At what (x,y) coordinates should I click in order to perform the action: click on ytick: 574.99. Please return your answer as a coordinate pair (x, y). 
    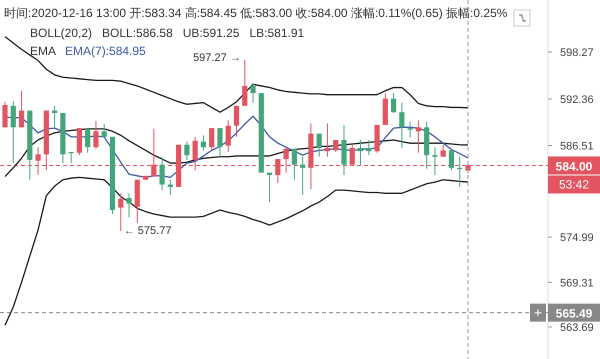
    Looking at the image, I should click on (577, 238).